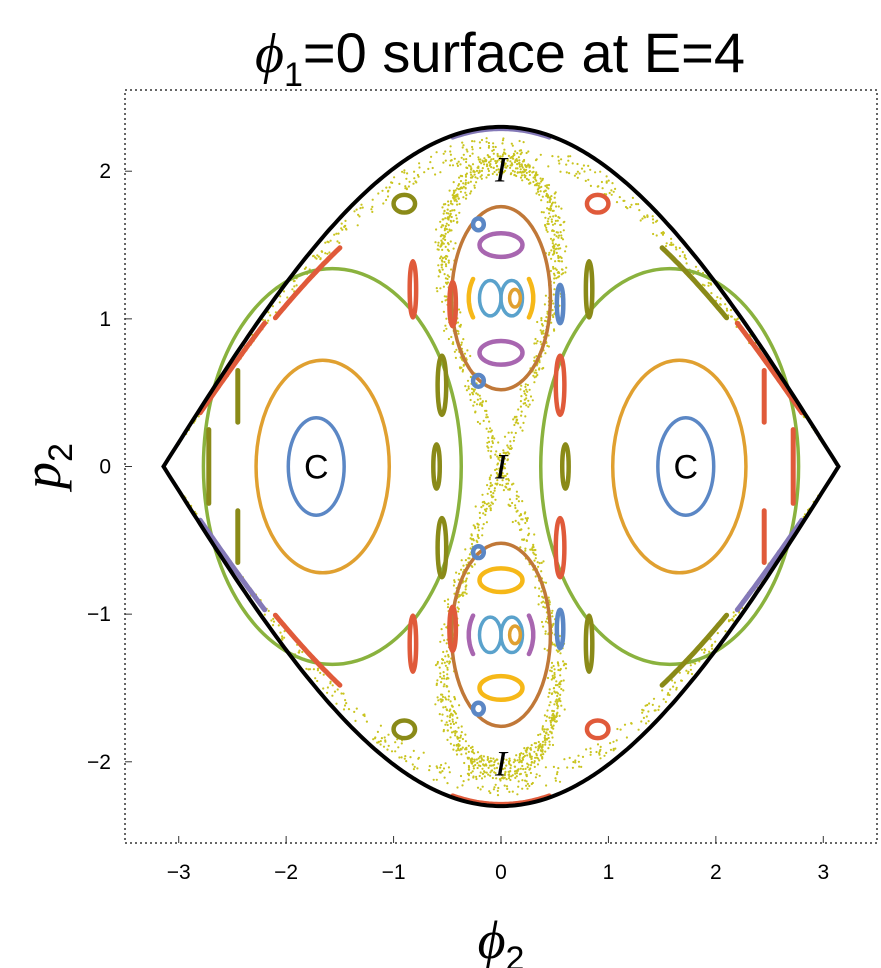 The height and width of the screenshot is (968, 881). Describe the element at coordinates (524, 52) in the screenshot. I see `title-rest: =0 surface at E=4` at that location.